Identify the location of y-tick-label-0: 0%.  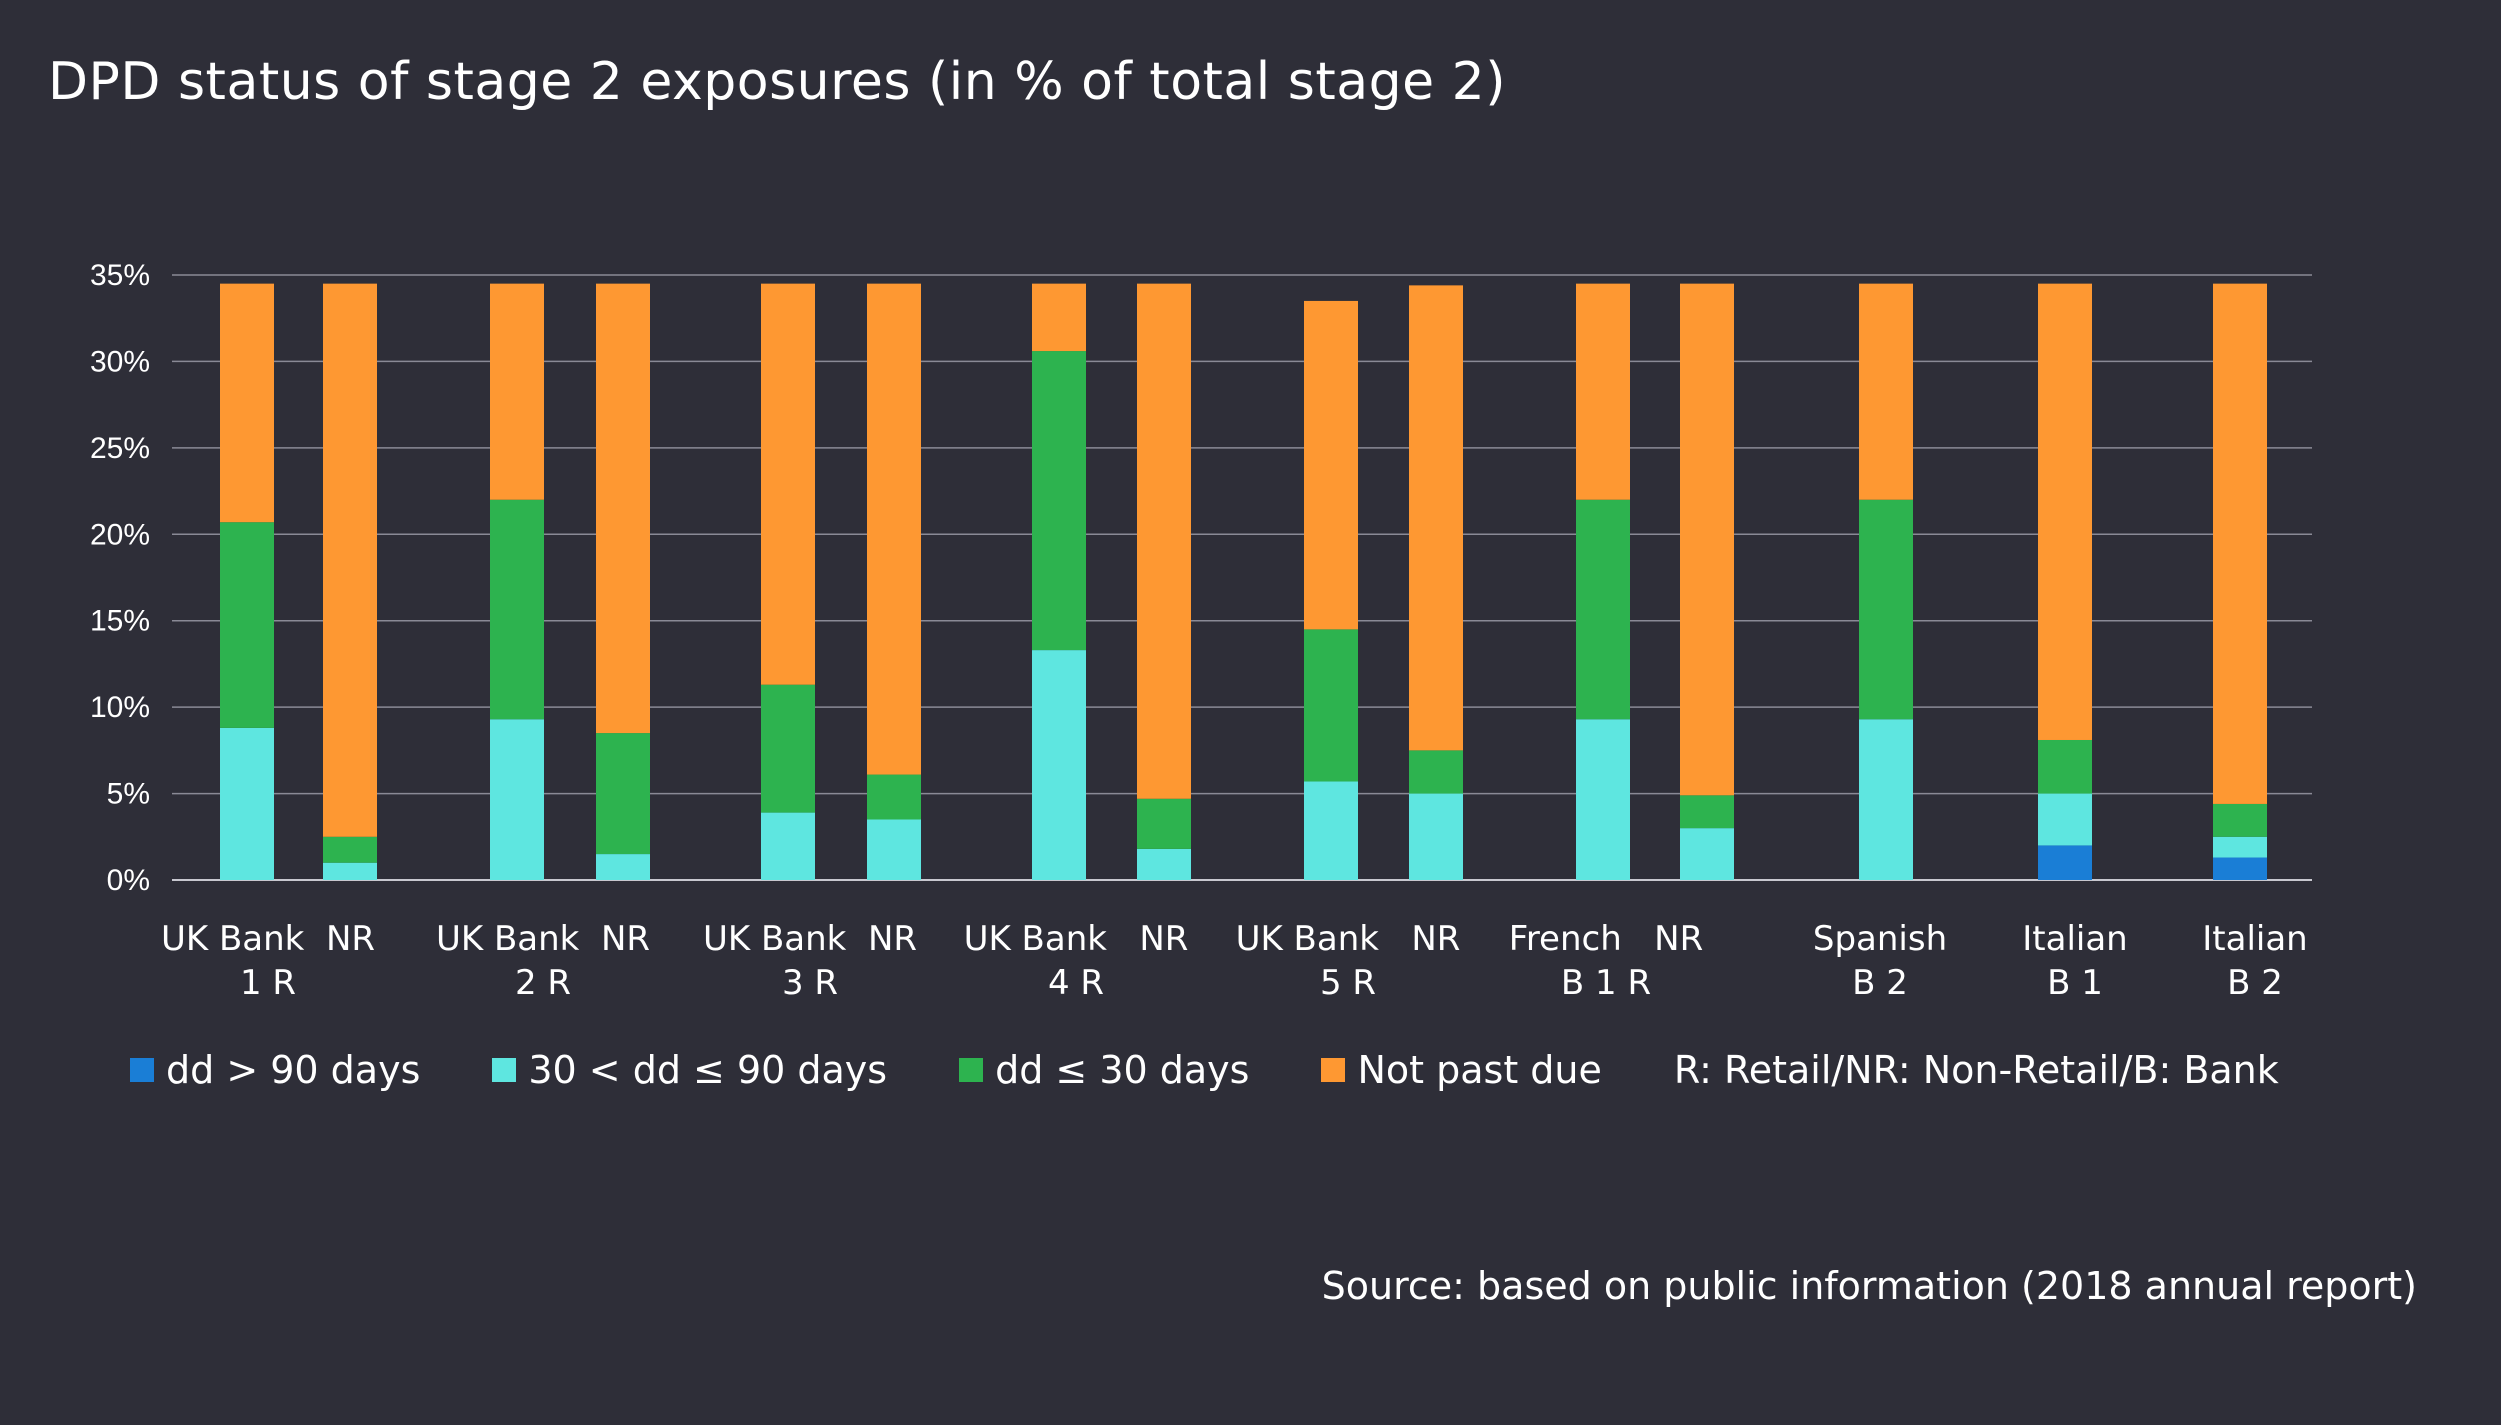
(128, 880).